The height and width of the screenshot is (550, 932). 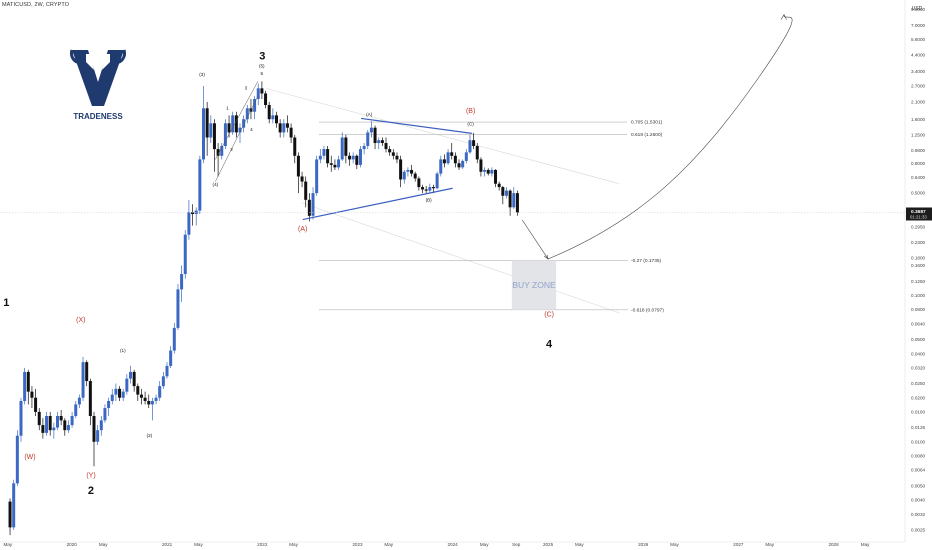 What do you see at coordinates (918, 456) in the screenshot?
I see `y-tick-label: 0.0080` at bounding box center [918, 456].